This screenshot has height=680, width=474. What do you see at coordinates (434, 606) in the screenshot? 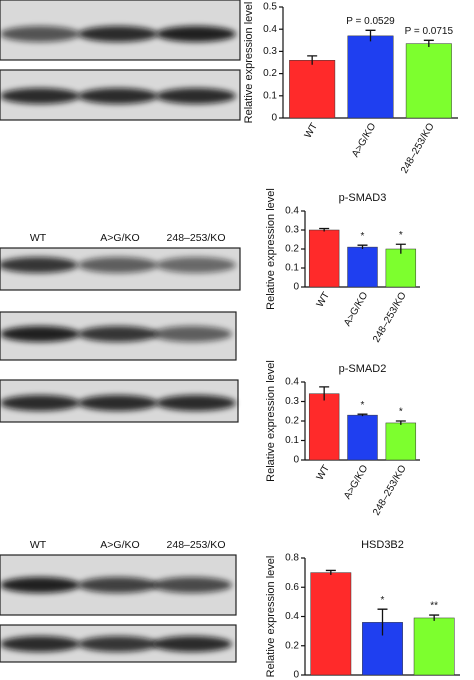
I see `annotation: **` at bounding box center [434, 606].